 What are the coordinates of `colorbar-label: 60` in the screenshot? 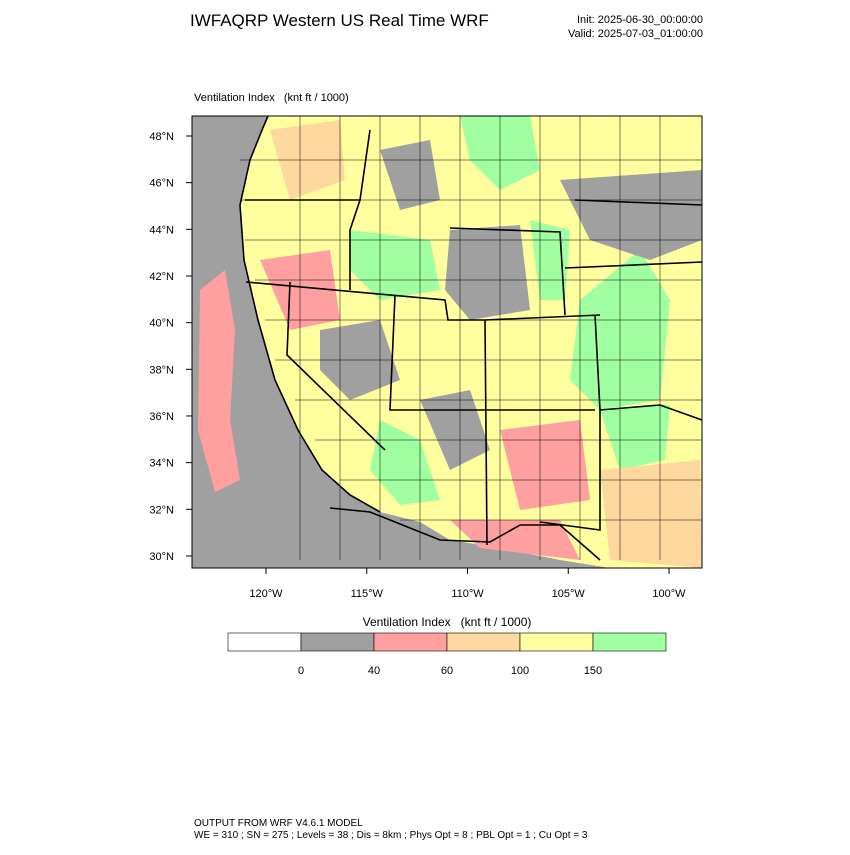 It's located at (447, 671).